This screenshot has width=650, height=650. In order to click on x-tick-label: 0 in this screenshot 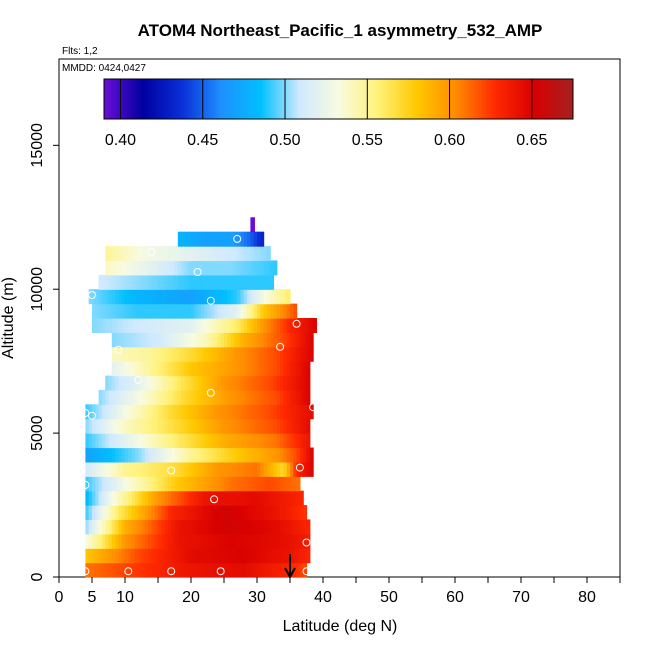, I will do `click(59, 597)`.